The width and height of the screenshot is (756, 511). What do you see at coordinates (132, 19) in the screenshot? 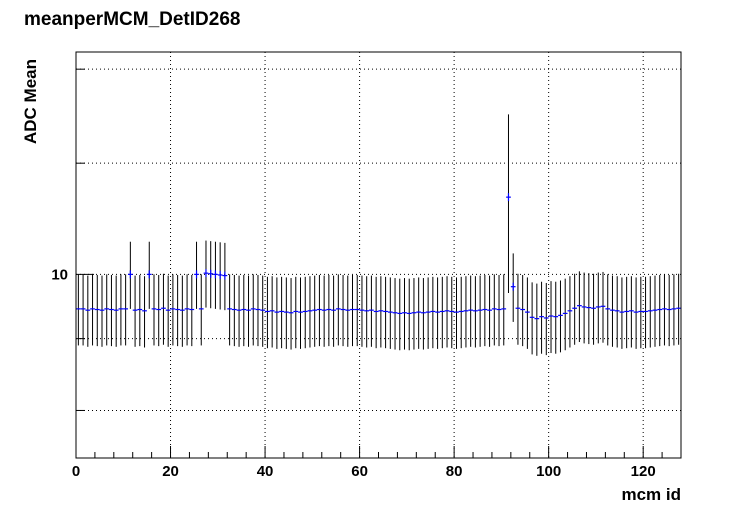
I see `chart-title: meanperMCM_DetID268` at bounding box center [132, 19].